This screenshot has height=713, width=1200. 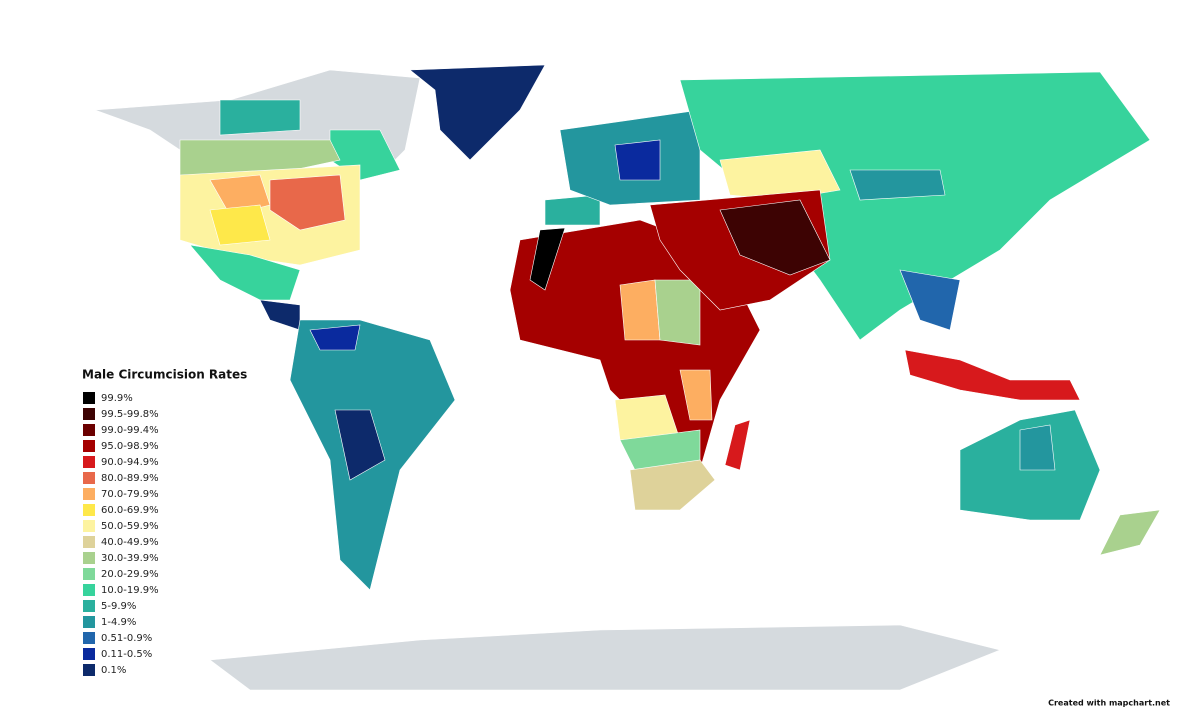 I want to click on legend-label: 99.9%, so click(x=117, y=398).